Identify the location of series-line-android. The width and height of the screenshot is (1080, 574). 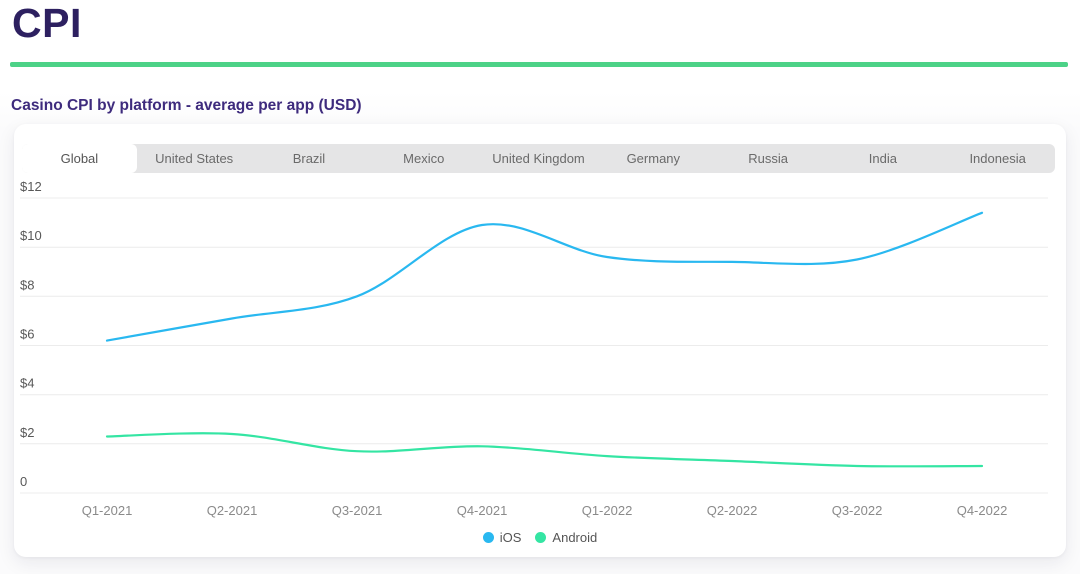
(544, 450).